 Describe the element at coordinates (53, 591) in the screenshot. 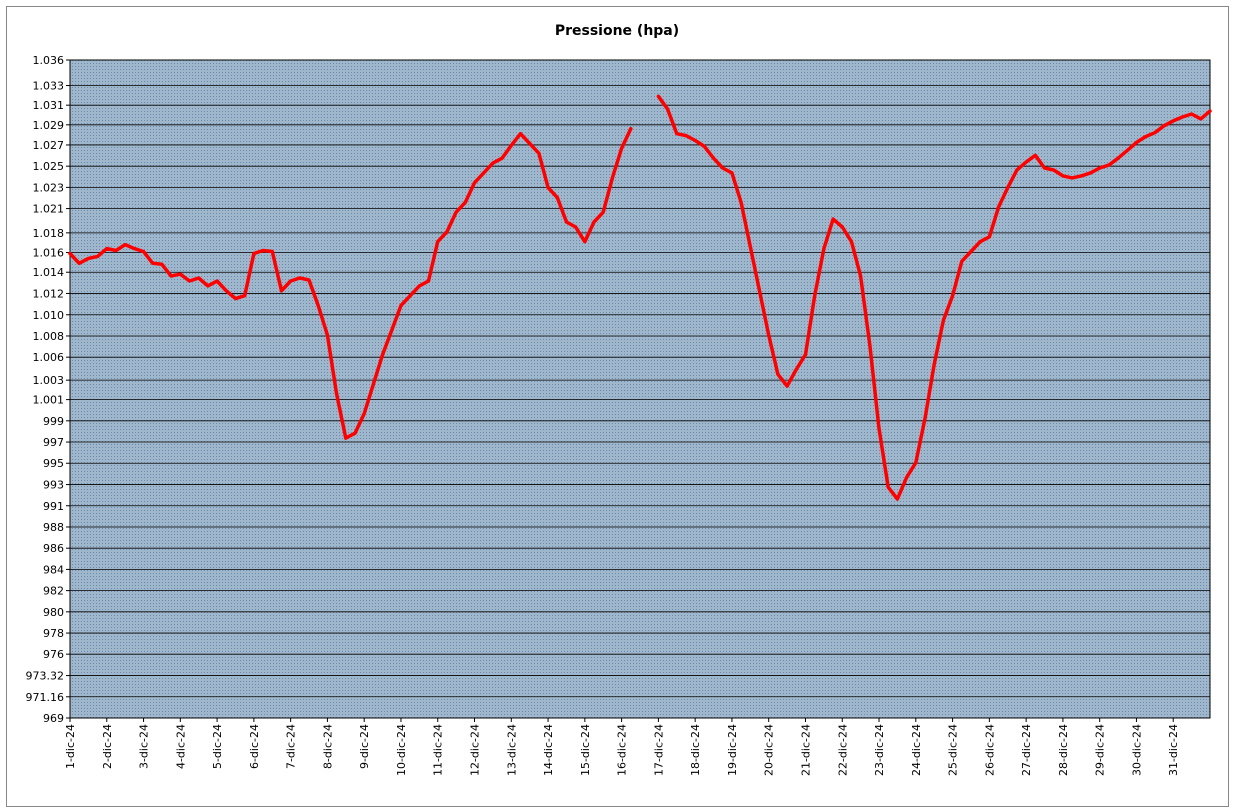

I see `y-tick-label: 982` at that location.